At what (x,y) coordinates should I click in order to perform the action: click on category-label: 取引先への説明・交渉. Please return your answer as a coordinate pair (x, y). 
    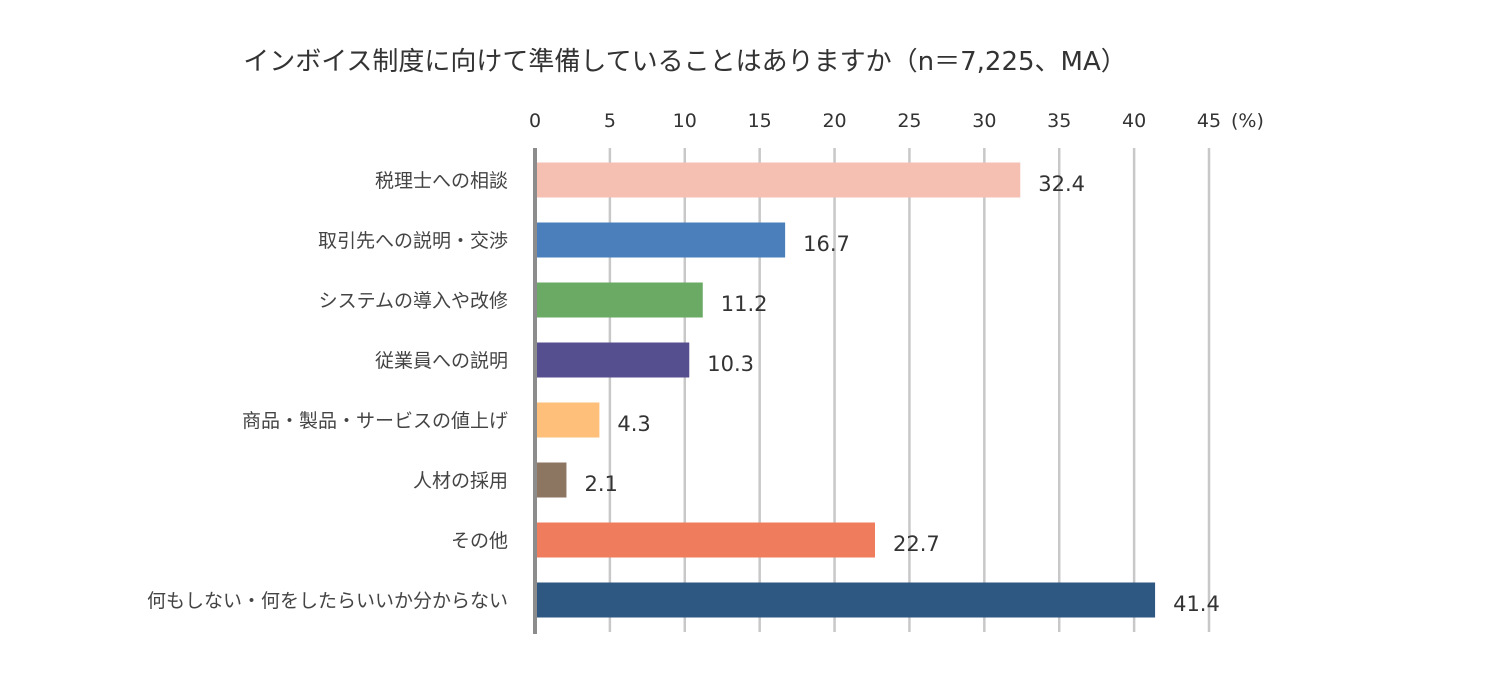
    Looking at the image, I should click on (413, 241).